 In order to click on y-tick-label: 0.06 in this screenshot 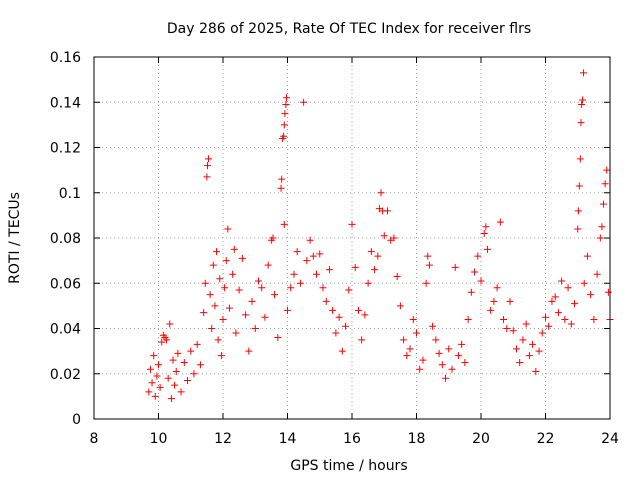, I will do `click(65, 284)`.